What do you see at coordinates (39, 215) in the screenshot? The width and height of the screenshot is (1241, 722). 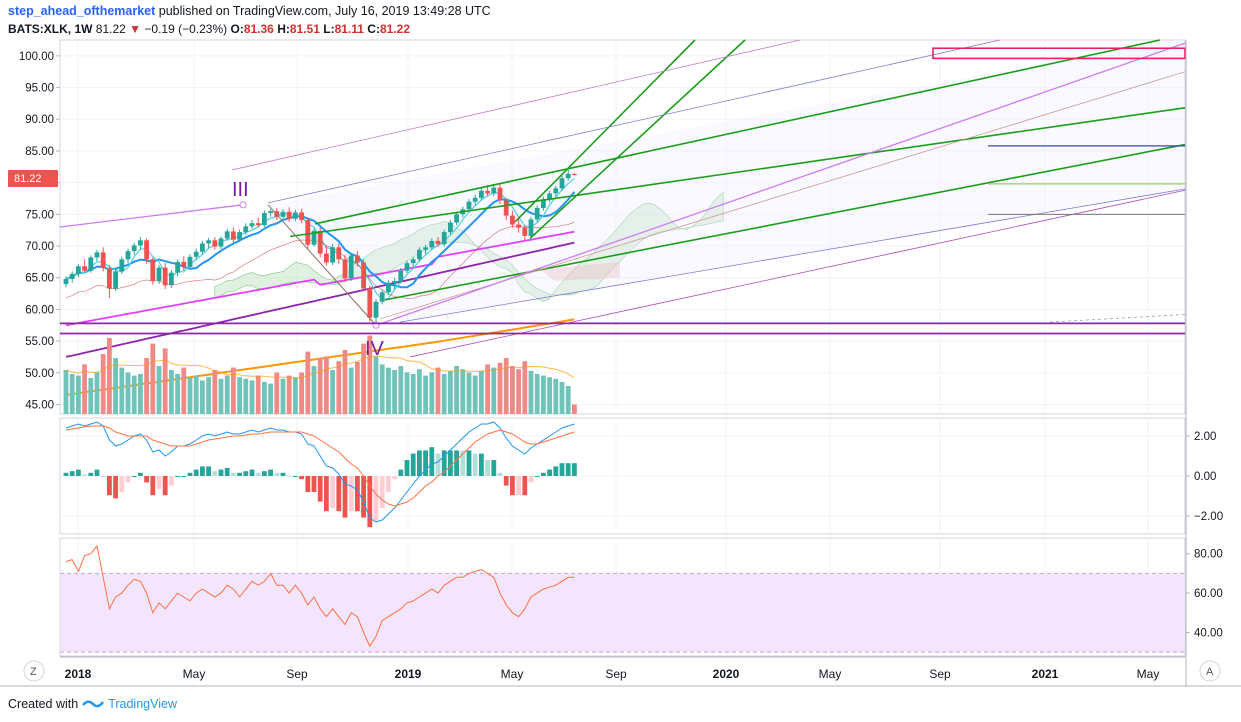 I see `price-tick-label: 75.00` at bounding box center [39, 215].